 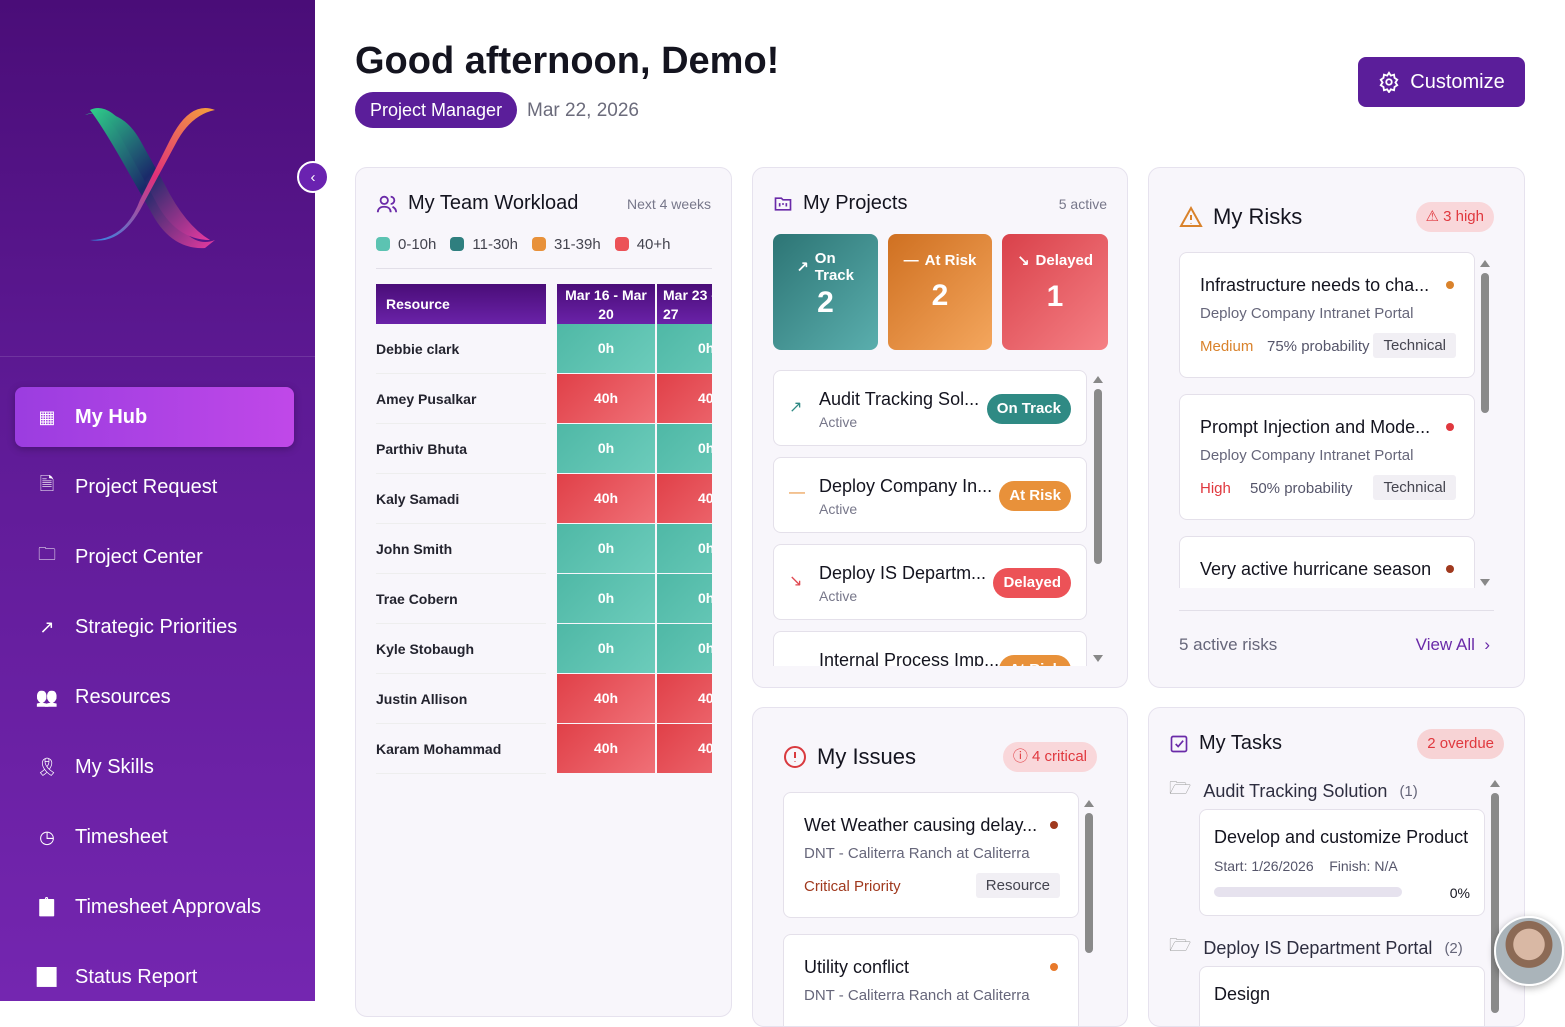 I want to click on project-item: — Internal Process Imp... Active At Risk, so click(x=930, y=648).